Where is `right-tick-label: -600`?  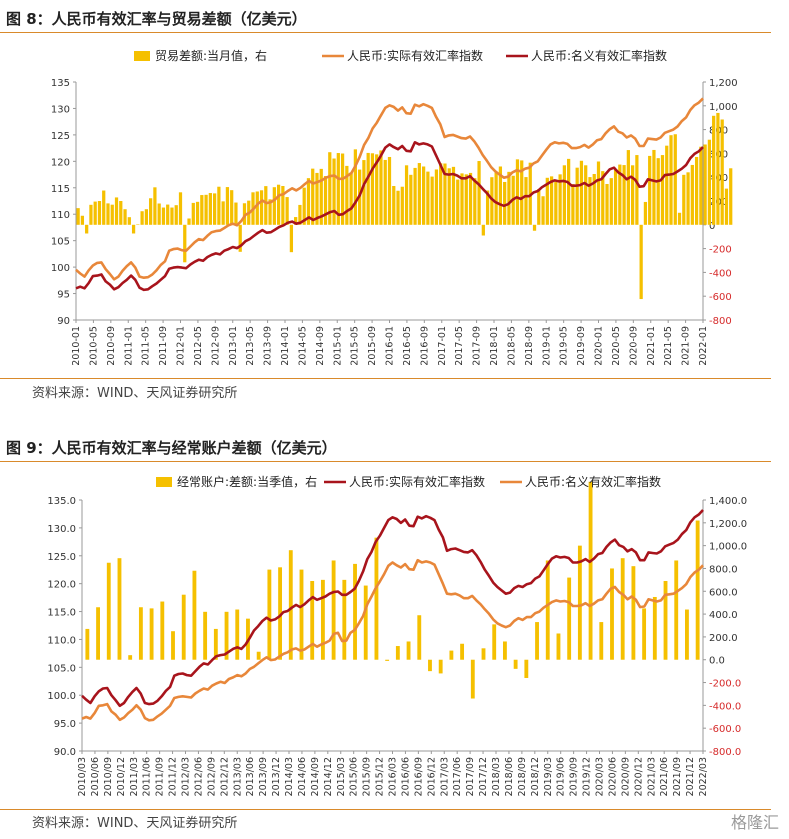
right-tick-label: -600 is located at coordinates (720, 297).